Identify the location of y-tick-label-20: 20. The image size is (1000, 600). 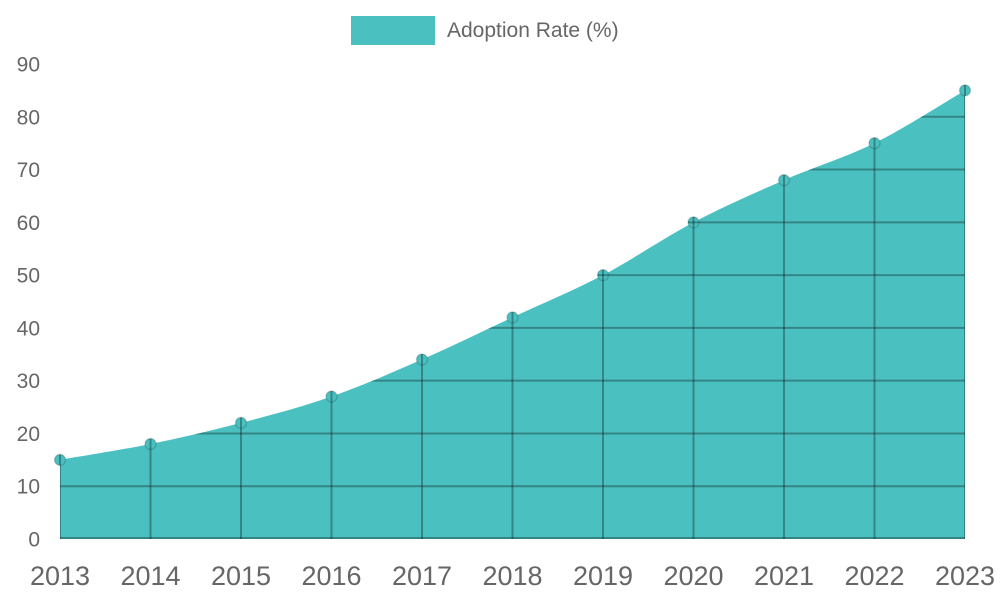
(28, 434).